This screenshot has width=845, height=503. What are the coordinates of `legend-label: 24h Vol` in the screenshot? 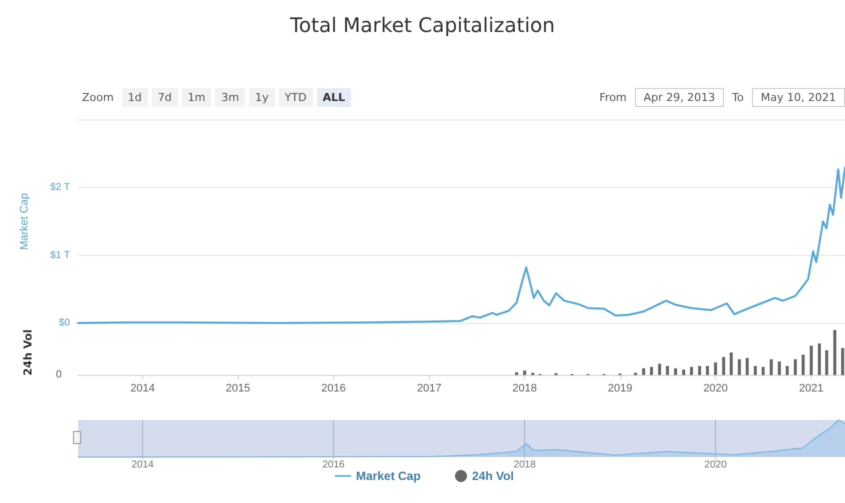 It's located at (493, 476).